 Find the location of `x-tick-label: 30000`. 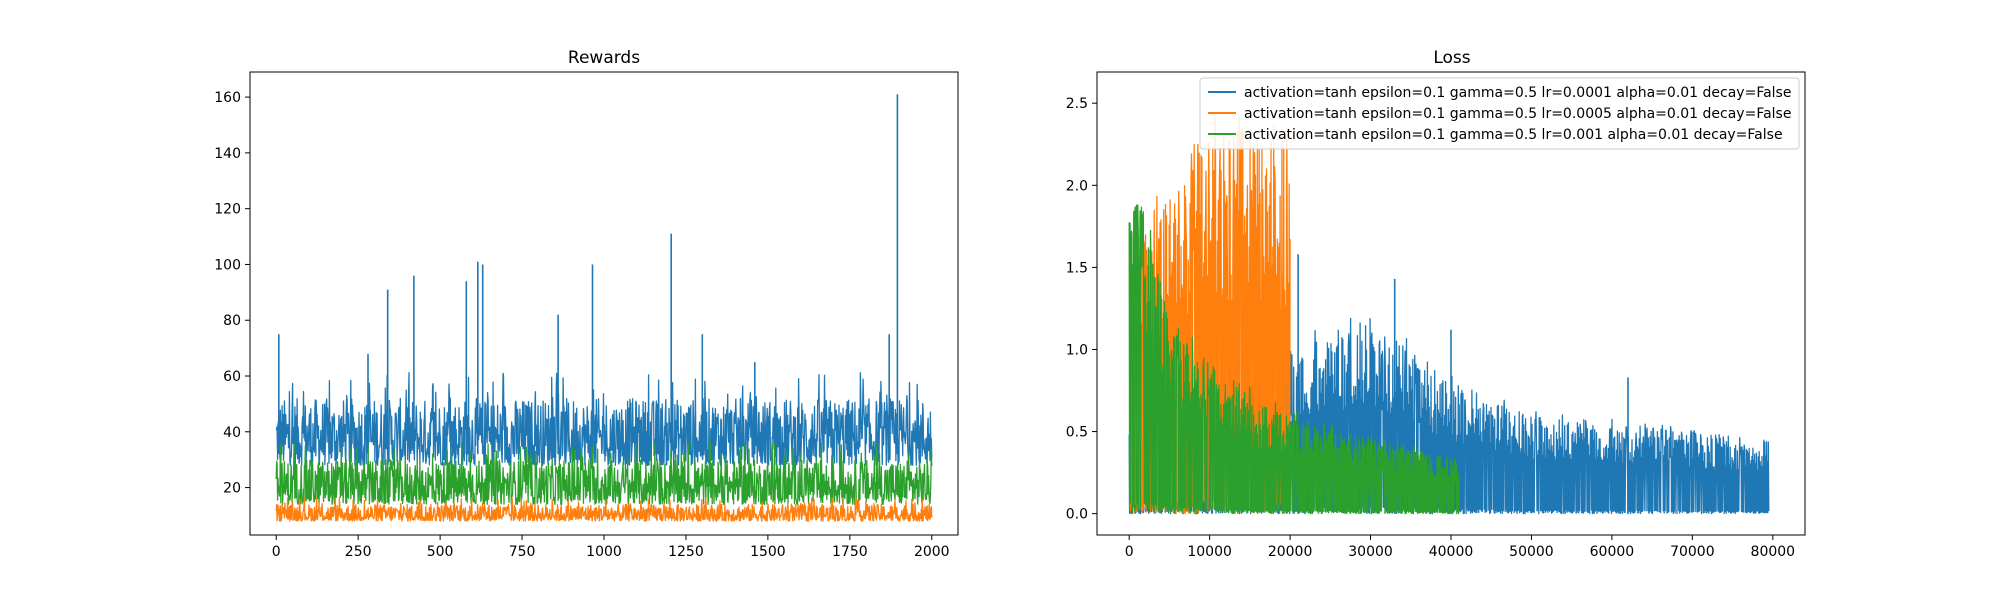

x-tick-label: 30000 is located at coordinates (1370, 552).